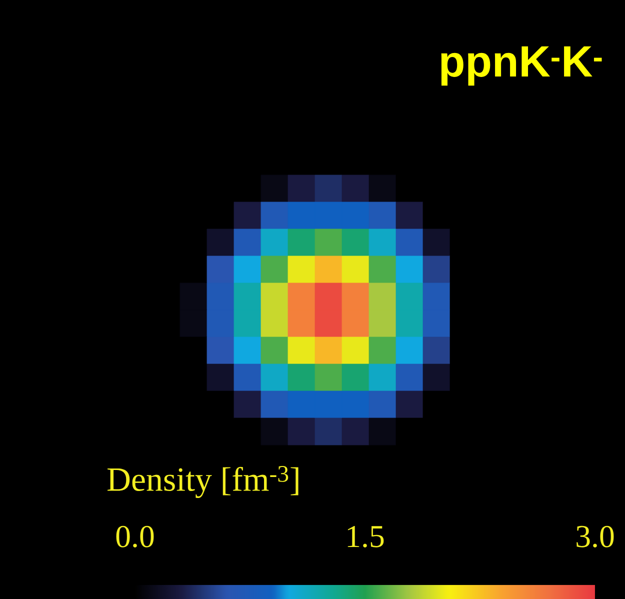 The height and width of the screenshot is (599, 625). Describe the element at coordinates (366, 537) in the screenshot. I see `color-bar-label: 1.5` at that location.